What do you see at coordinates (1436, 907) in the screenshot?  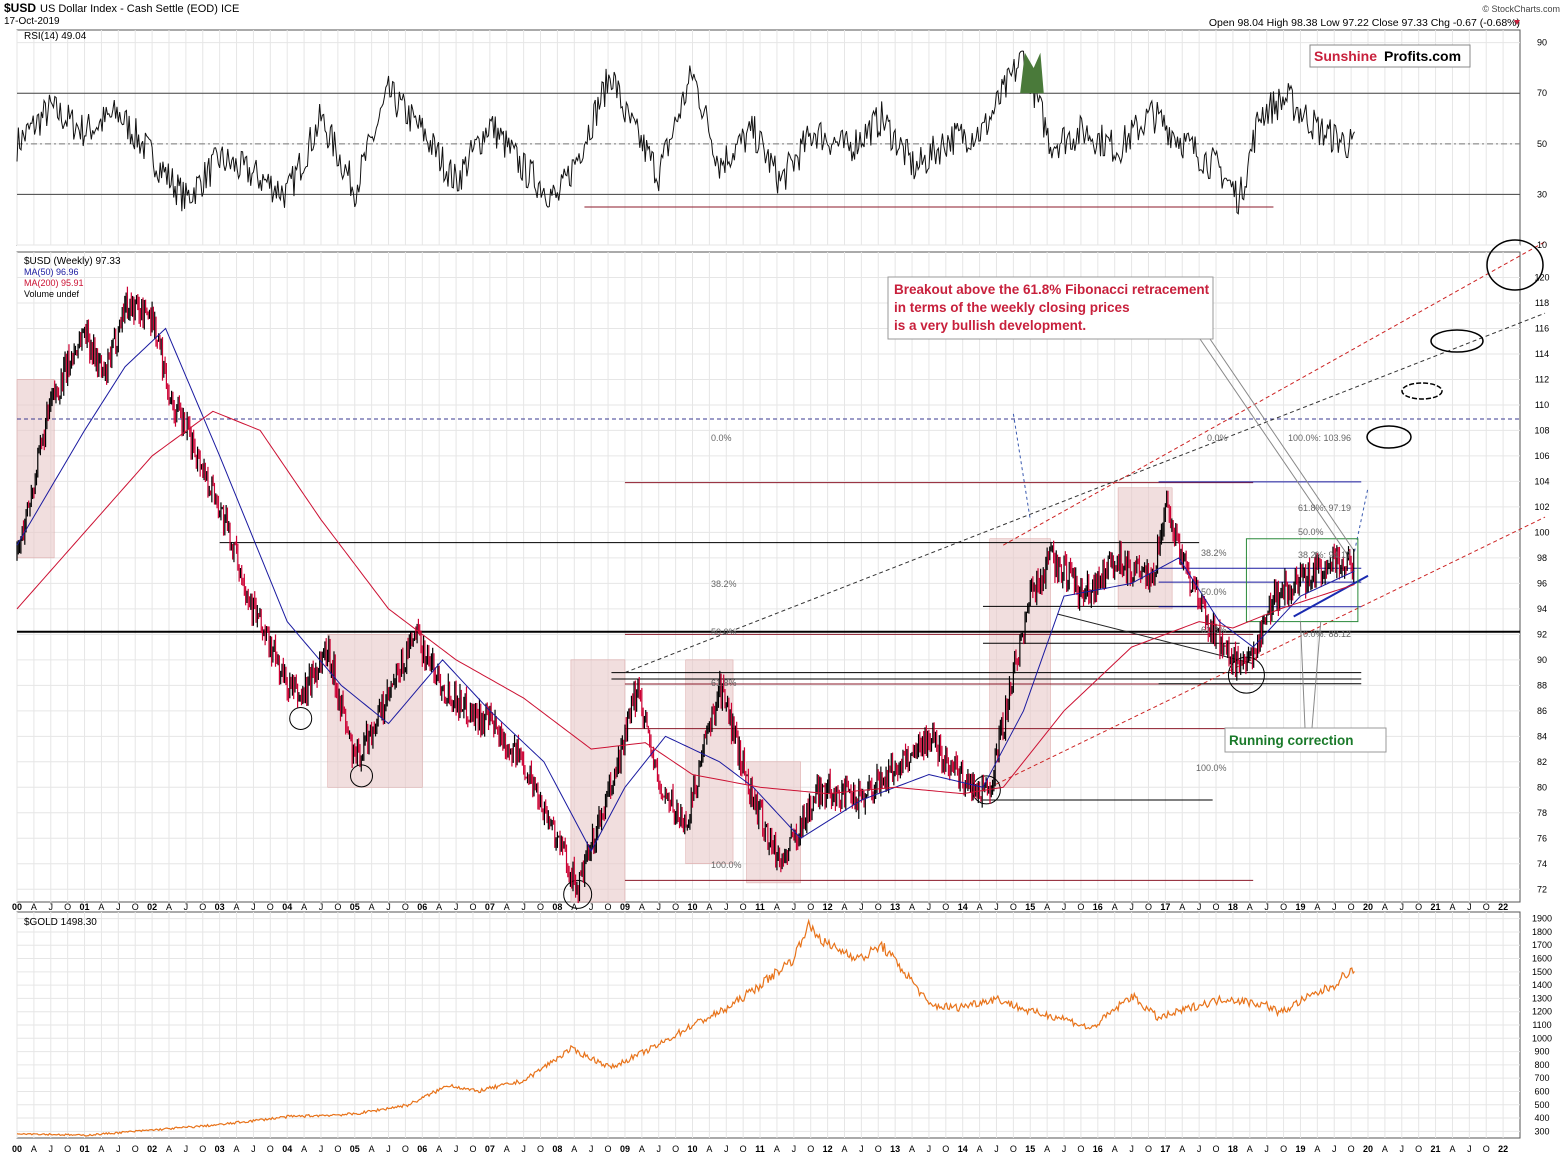 I see `x-tick-label: 21` at bounding box center [1436, 907].